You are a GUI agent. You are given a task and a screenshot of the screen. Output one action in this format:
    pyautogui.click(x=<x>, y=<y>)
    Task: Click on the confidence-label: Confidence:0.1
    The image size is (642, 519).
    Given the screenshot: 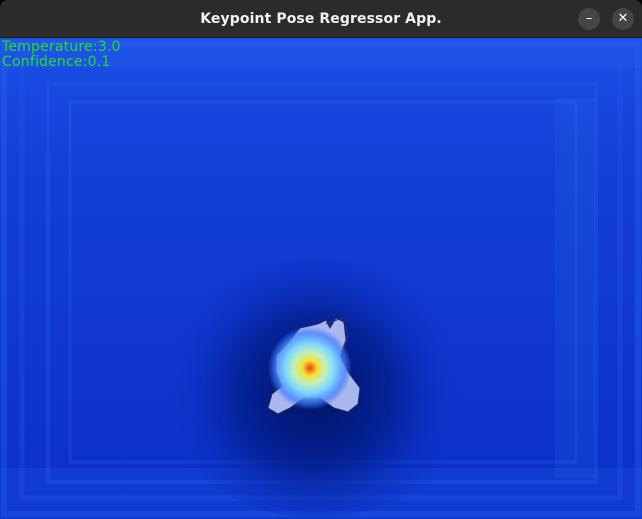 What is the action you would take?
    pyautogui.click(x=56, y=62)
    